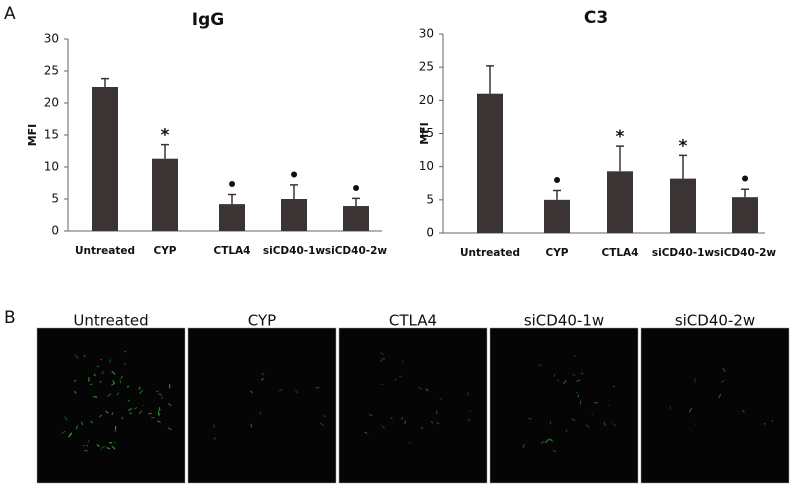 The width and height of the screenshot is (795, 487). Describe the element at coordinates (356, 251) in the screenshot. I see `x-tick-label: siCD40-2w` at that location.